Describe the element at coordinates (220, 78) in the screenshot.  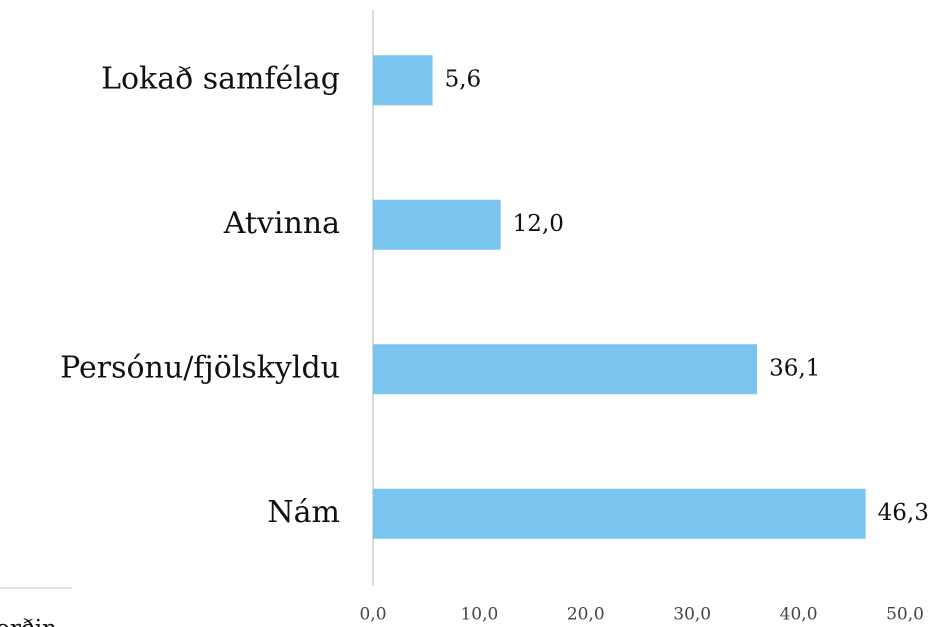
I see `y-tick-label: Lokað samfélag` at that location.